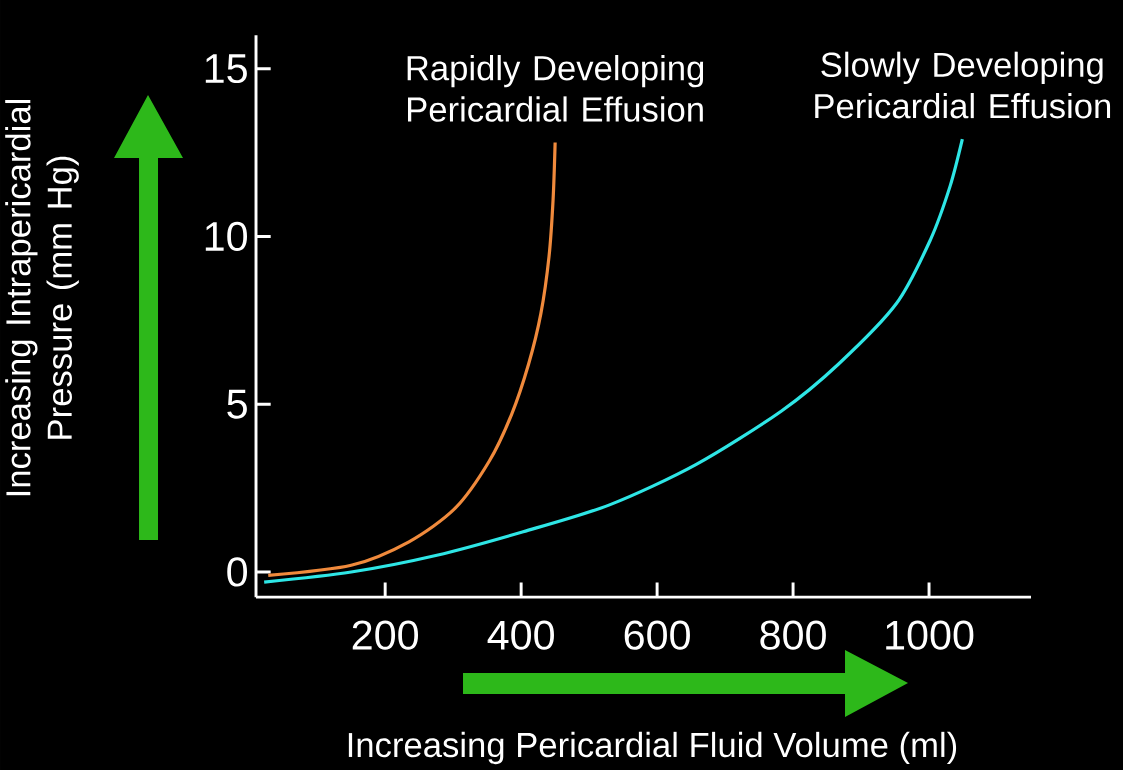  What do you see at coordinates (657, 635) in the screenshot?
I see `x-tick-label: 600` at bounding box center [657, 635].